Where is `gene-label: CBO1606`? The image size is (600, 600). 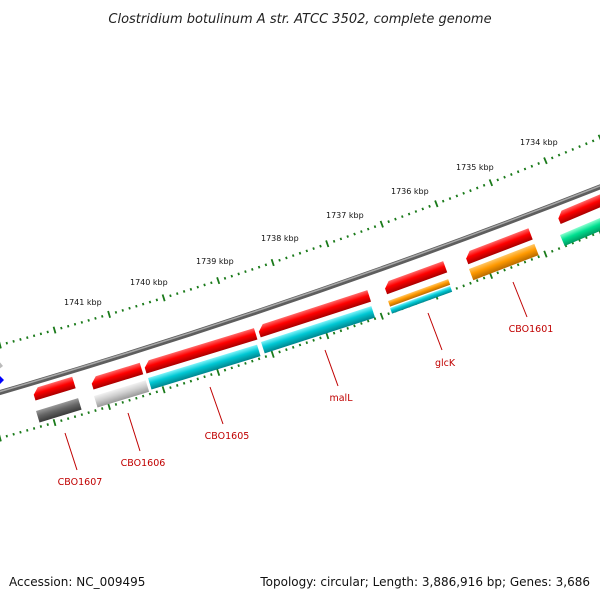 gene-label: CBO1606 is located at coordinates (143, 463).